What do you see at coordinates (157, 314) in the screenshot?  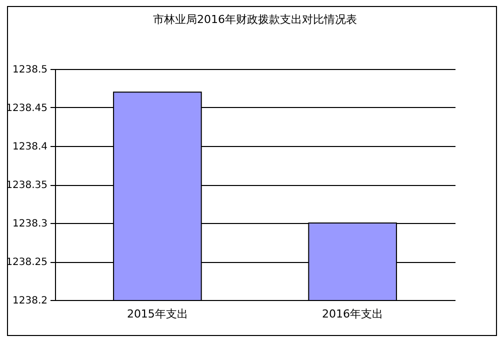 I see `x-tick-label: 2015年支出` at bounding box center [157, 314].